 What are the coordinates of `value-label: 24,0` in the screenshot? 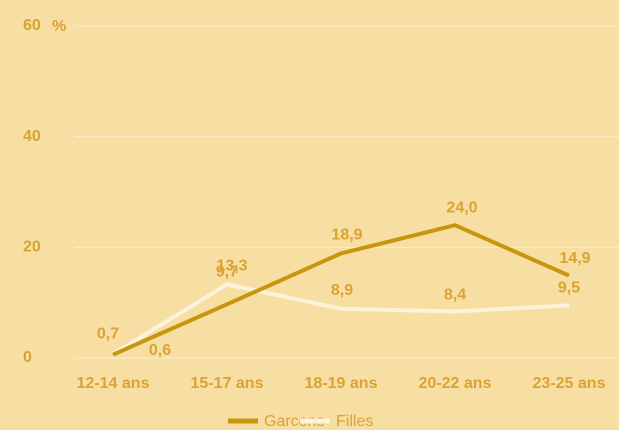 It's located at (461, 207).